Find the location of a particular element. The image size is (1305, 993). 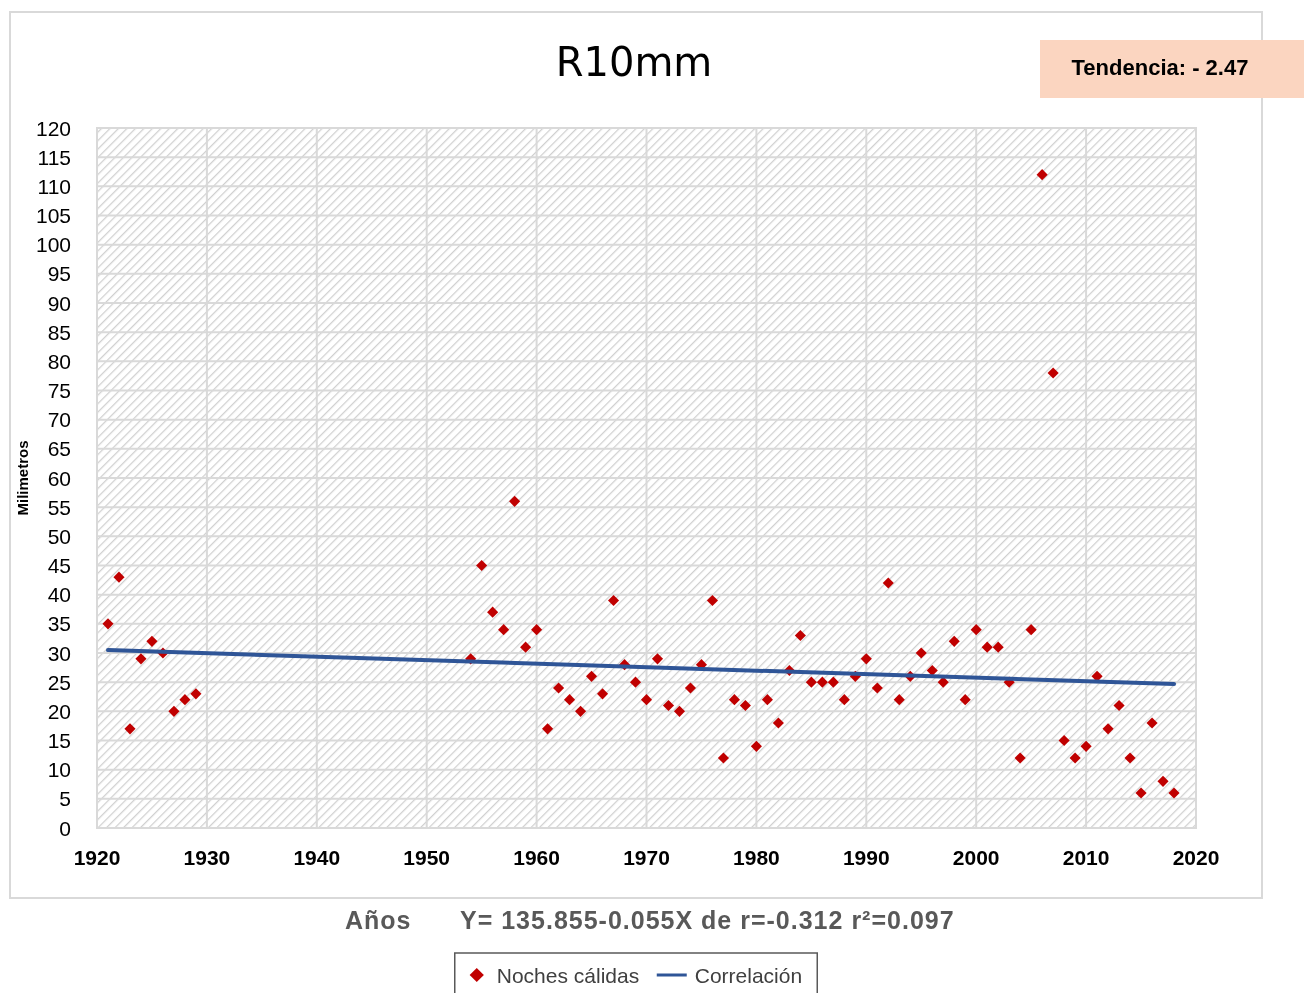

y-tick-label: 110 is located at coordinates (54, 186).